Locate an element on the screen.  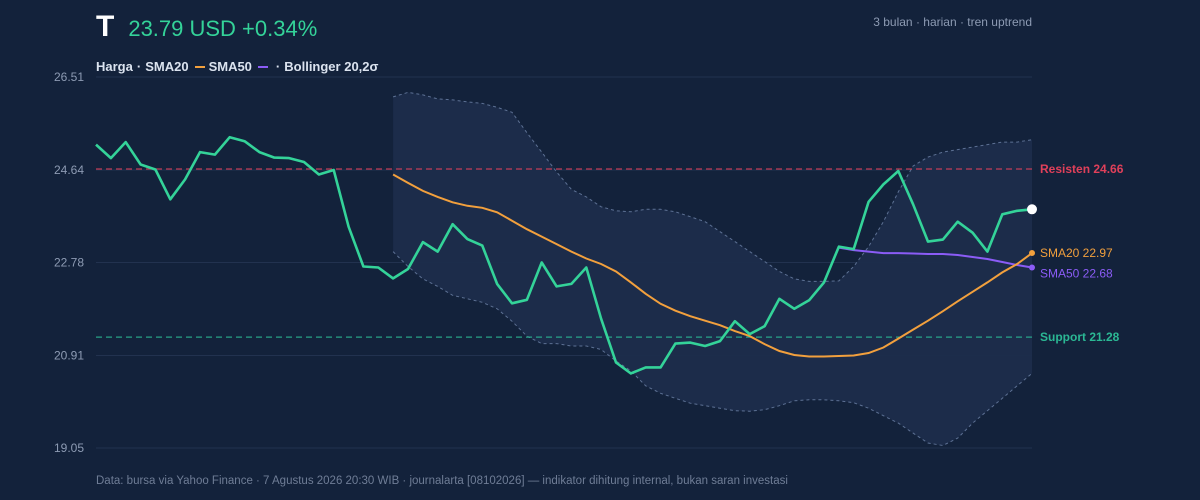
sma20-end-point is located at coordinates (1032, 253).